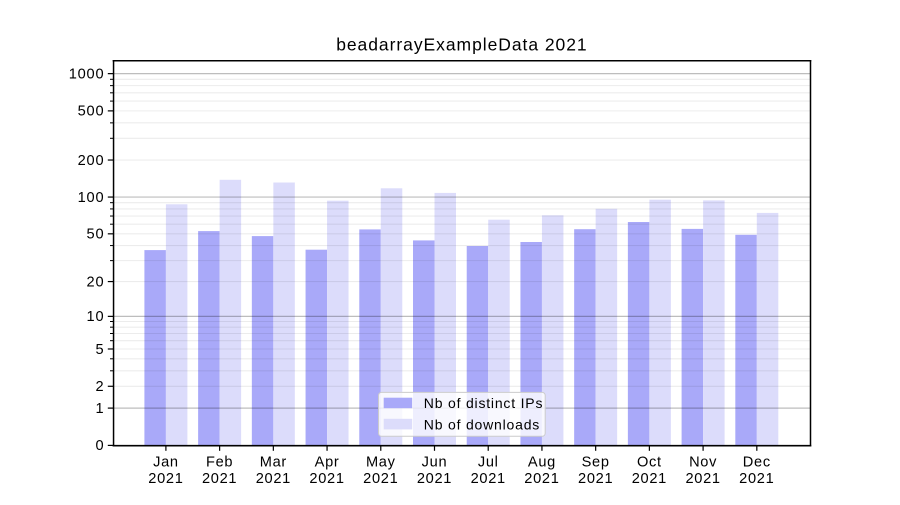 The image size is (900, 505). What do you see at coordinates (96, 235) in the screenshot?
I see `svg-text: 50` at bounding box center [96, 235].